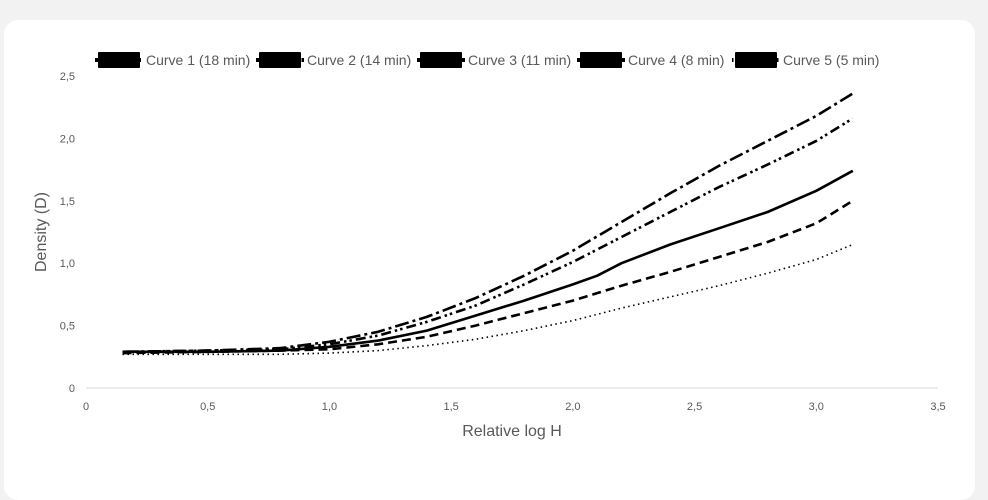 Image resolution: width=988 pixels, height=500 pixels. Describe the element at coordinates (41, 232) in the screenshot. I see `y-axis-title: Density (D)` at that location.